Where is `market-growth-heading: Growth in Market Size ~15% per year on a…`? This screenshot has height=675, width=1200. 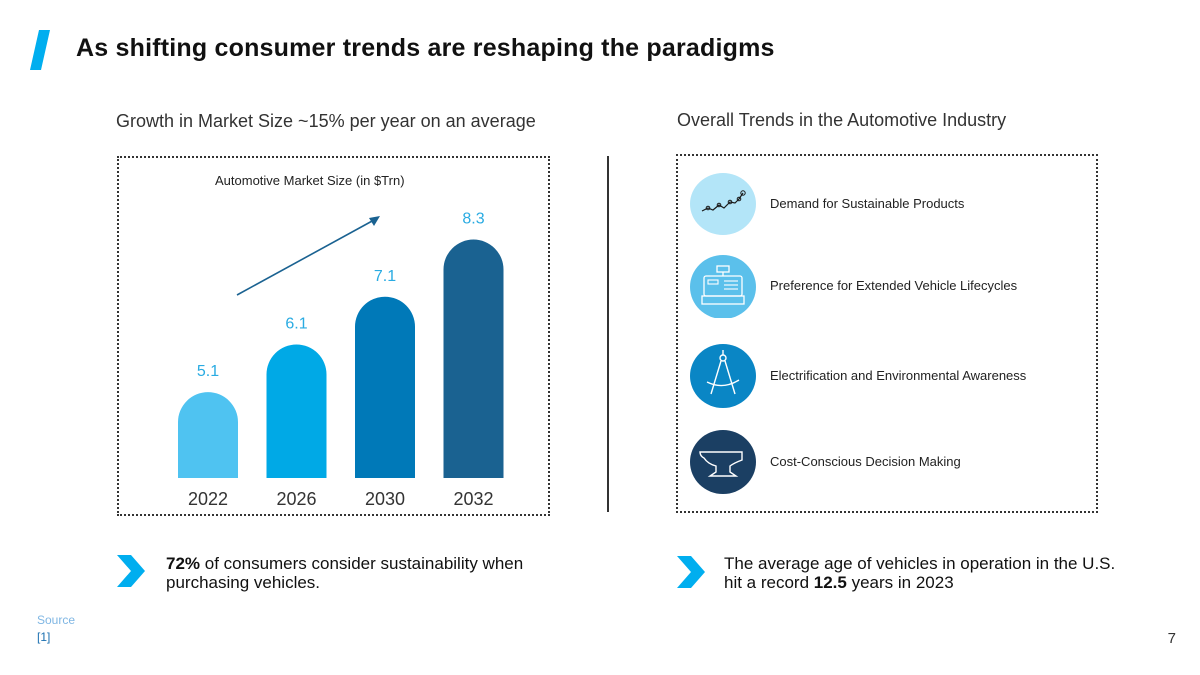 market-growth-heading: Growth in Market Size ~15% per year on a… is located at coordinates (326, 121).